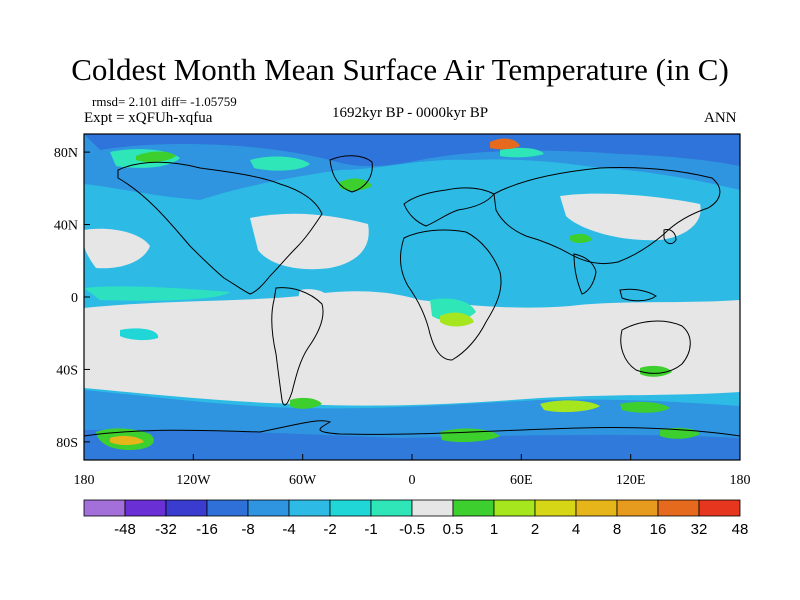 Image resolution: width=800 pixels, height=600 pixels. What do you see at coordinates (314, 339) in the screenshot?
I see `field-south-america-neutral-region` at bounding box center [314, 339].